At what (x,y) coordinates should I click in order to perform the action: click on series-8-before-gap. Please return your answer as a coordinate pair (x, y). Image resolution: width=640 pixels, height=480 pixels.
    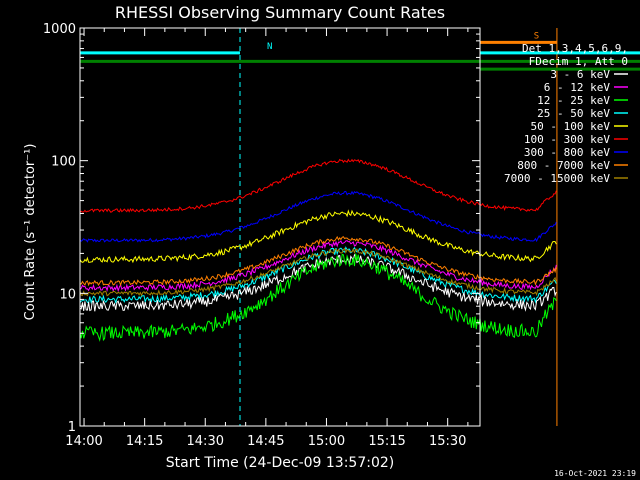
    Looking at the image, I should click on (318, 272).